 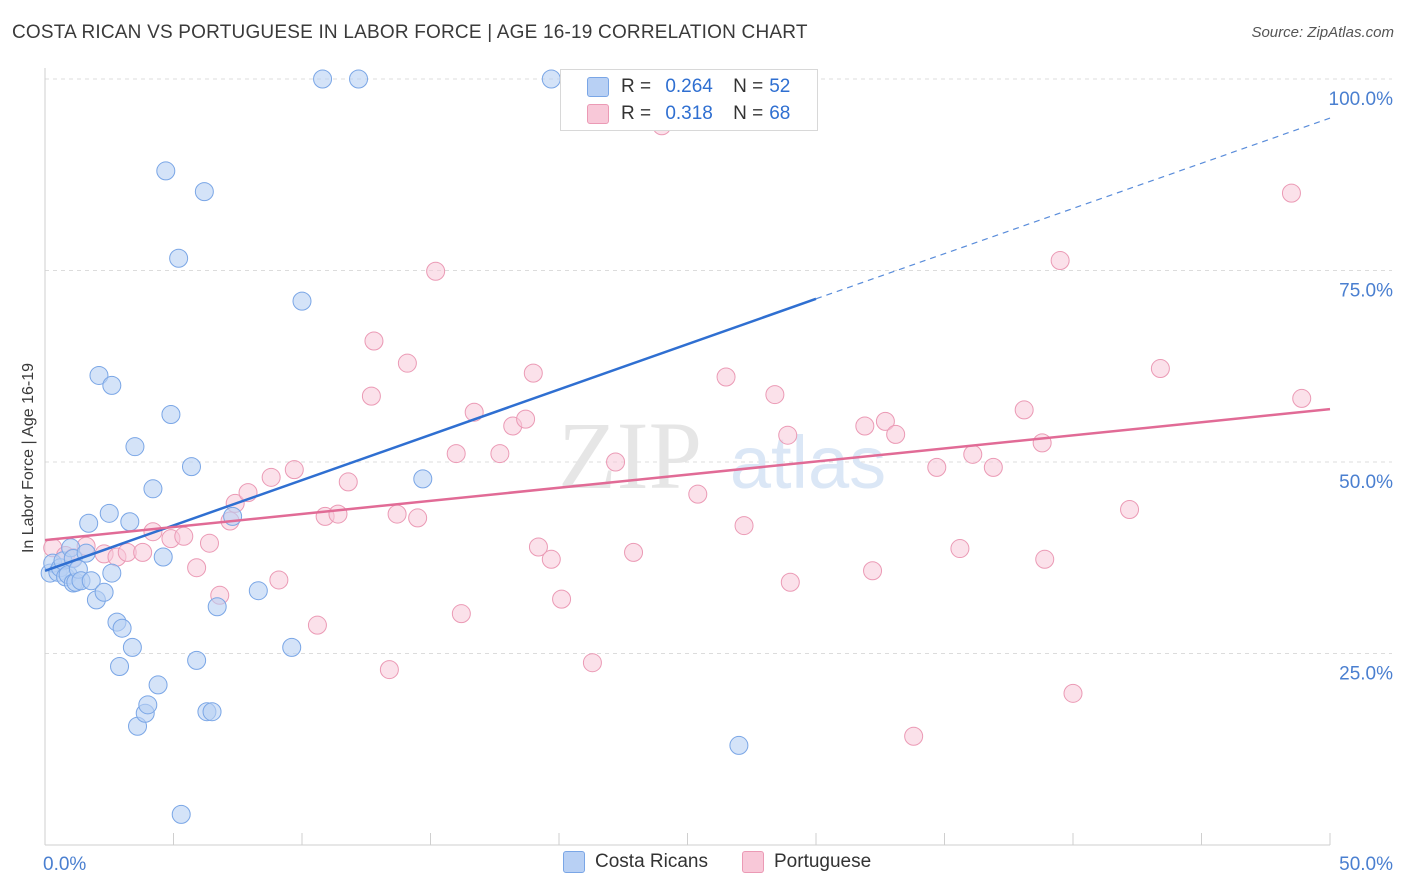 I want to click on y-tick-label: 50.0%, so click(x=1366, y=482).